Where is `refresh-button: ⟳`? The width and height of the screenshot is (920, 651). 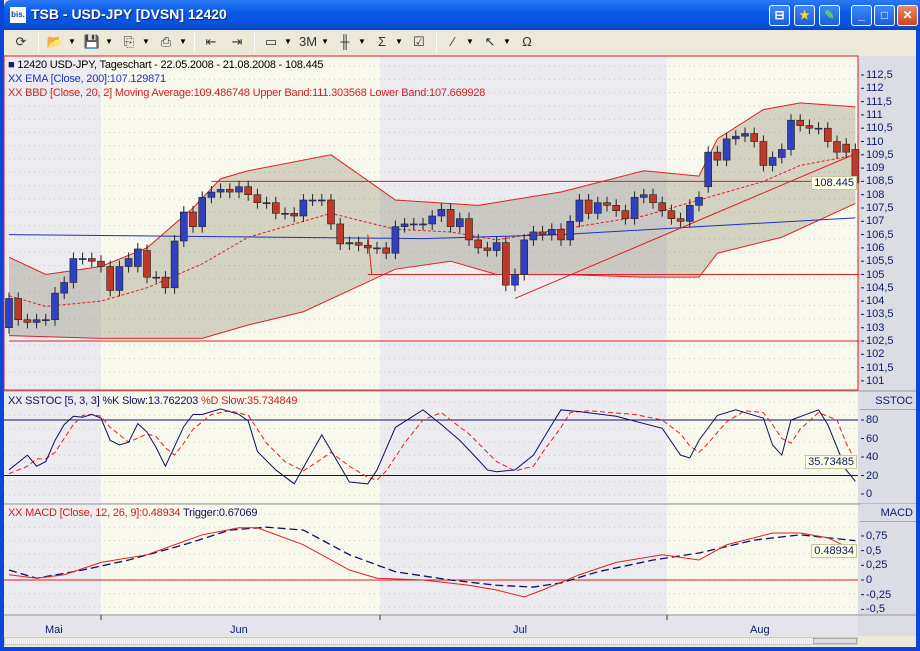 refresh-button: ⟳ is located at coordinates (21, 42).